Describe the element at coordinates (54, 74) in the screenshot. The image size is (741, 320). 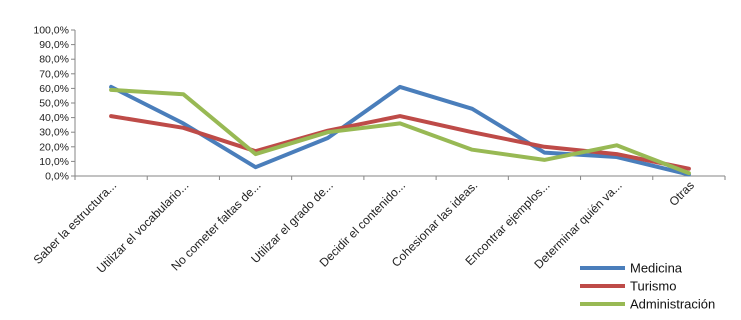
I see `y-tick-label: 70,0%` at that location.